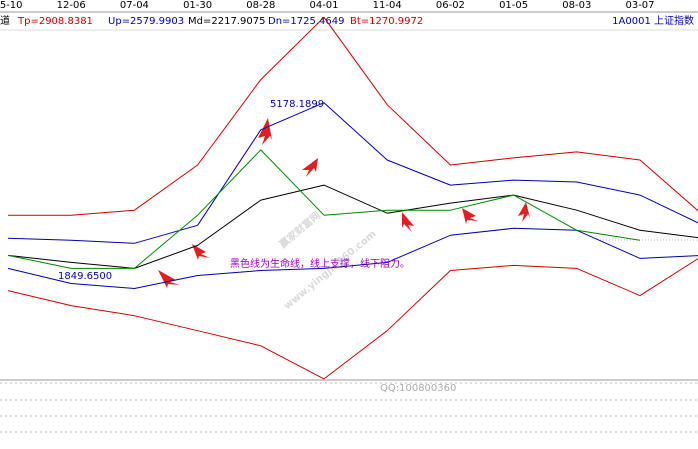 Image resolution: width=698 pixels, height=449 pixels. What do you see at coordinates (513, 5) in the screenshot?
I see `x-tick-label: 01-05` at bounding box center [513, 5].